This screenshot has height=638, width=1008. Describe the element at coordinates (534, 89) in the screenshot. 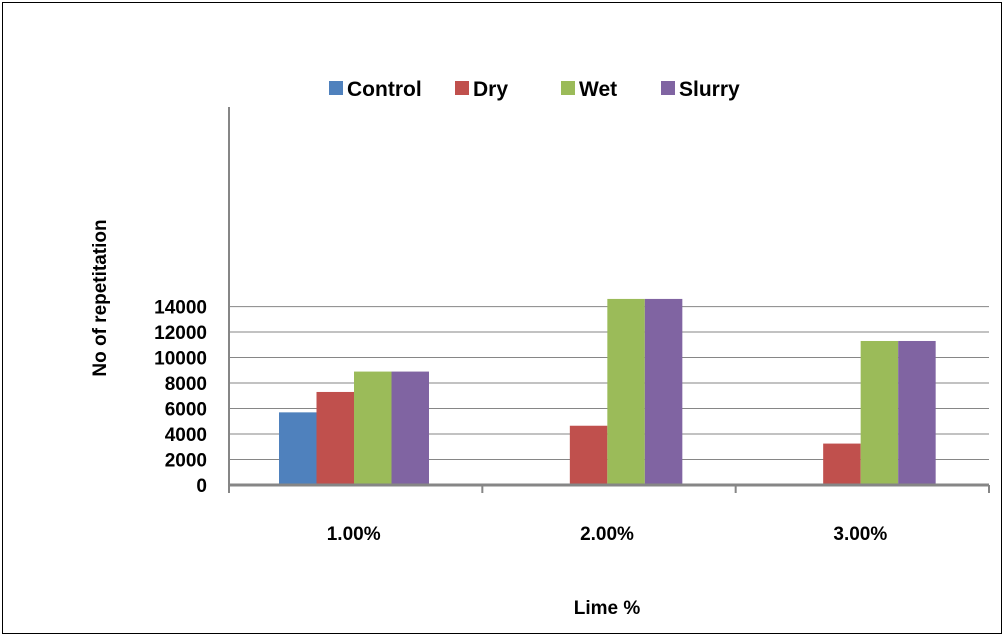

I see `legend: Control Dry Wet Slurry` at that location.